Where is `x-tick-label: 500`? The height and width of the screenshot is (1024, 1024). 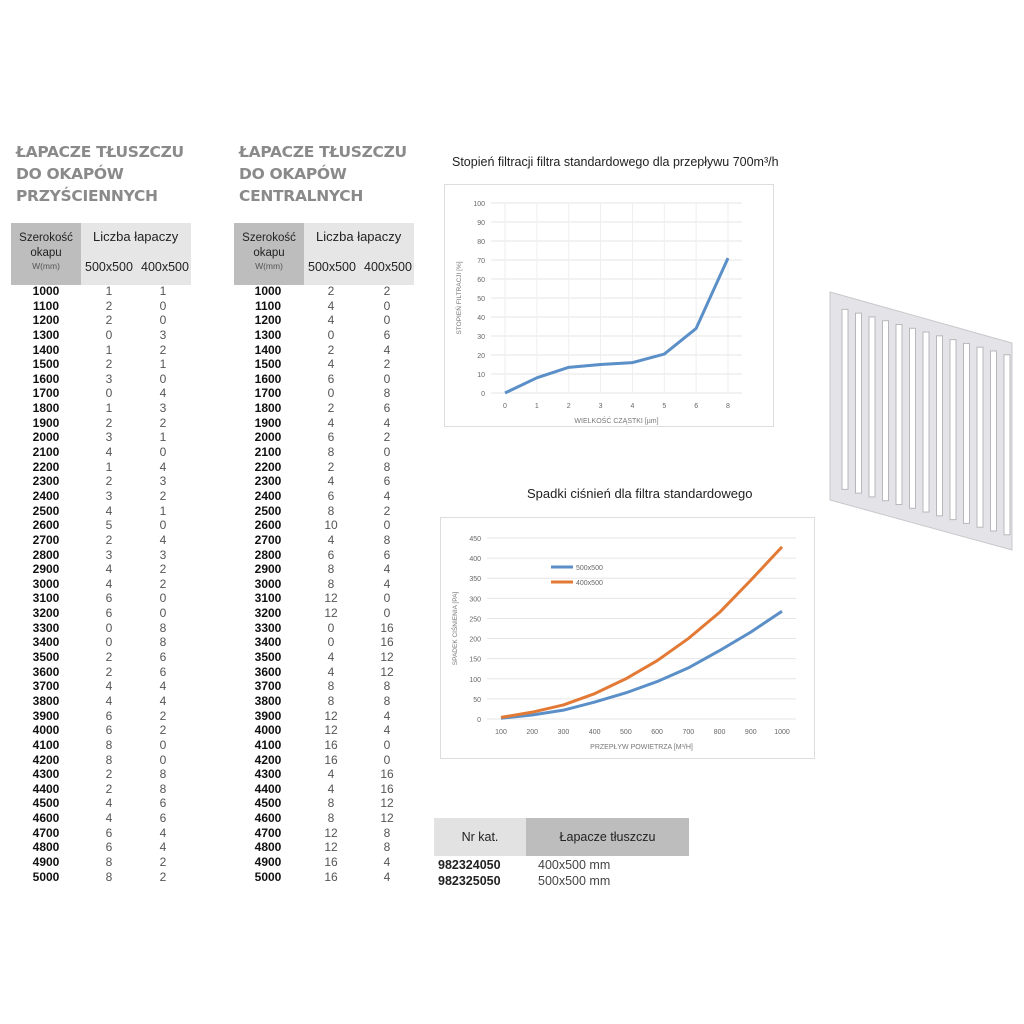
x-tick-label: 500 is located at coordinates (626, 732).